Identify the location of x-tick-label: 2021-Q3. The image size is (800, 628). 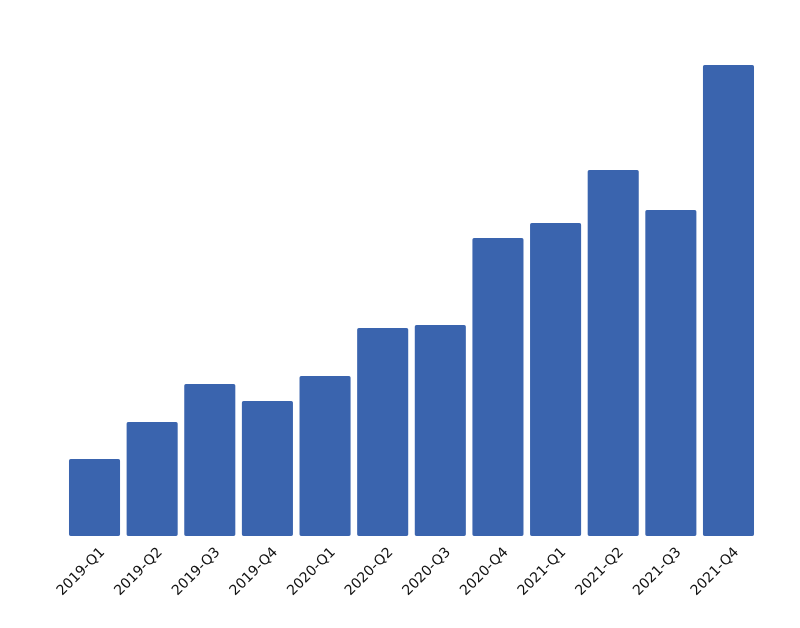
(657, 571).